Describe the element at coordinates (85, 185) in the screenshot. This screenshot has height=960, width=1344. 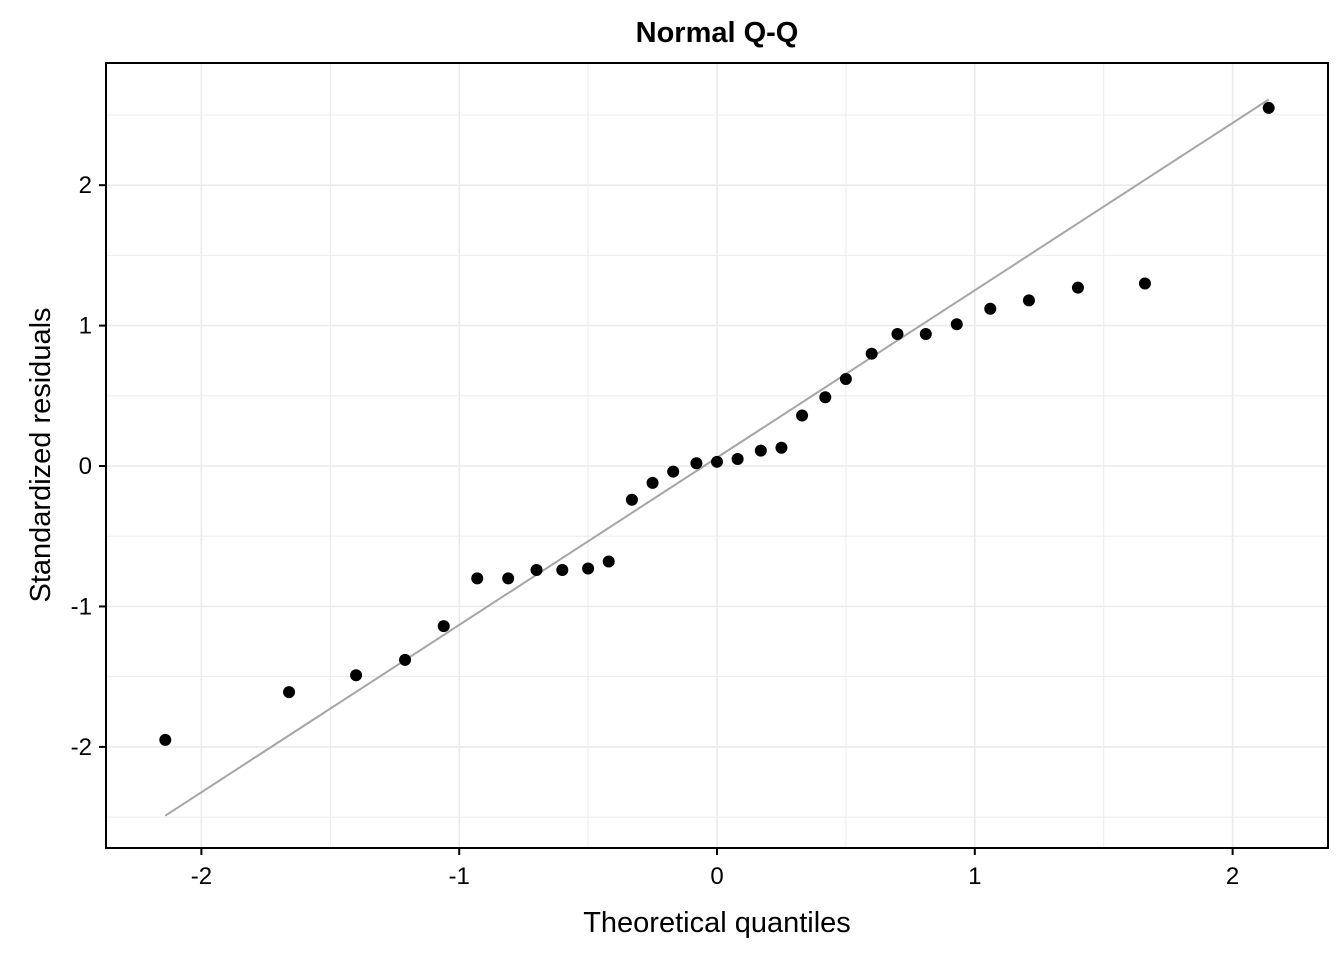
I see `y-tick-label: 2` at that location.